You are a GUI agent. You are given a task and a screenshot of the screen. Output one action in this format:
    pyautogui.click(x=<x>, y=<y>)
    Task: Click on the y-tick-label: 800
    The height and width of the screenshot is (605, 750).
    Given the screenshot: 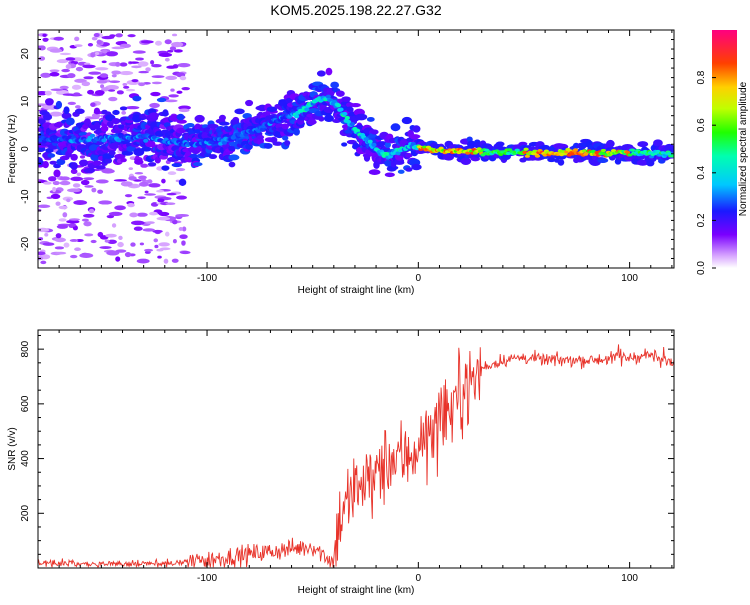 What is the action you would take?
    pyautogui.click(x=25, y=348)
    